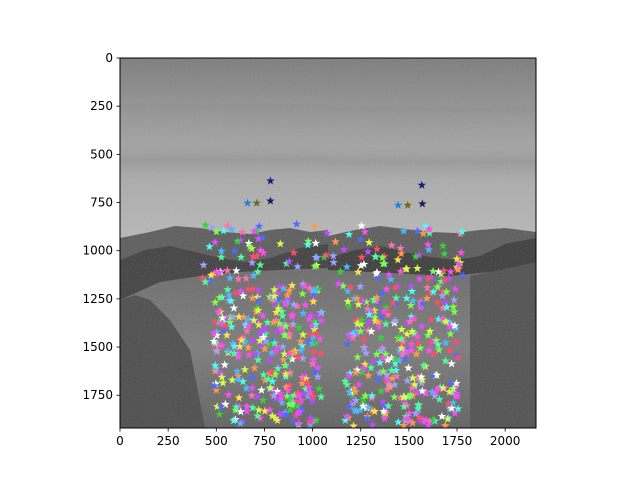  Describe the element at coordinates (109, 58) in the screenshot. I see `y-tick-label: 0` at that location.